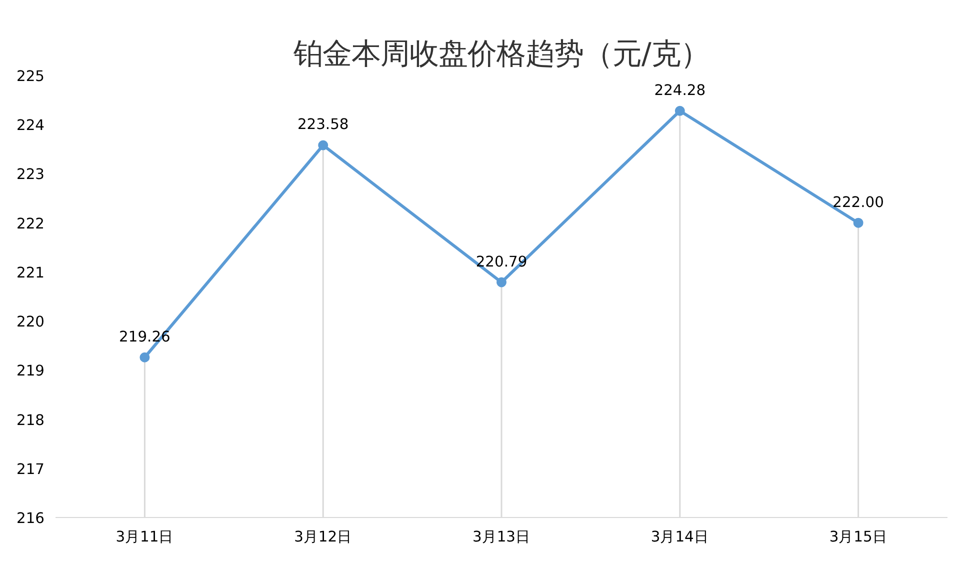 The width and height of the screenshot is (969, 567). Describe the element at coordinates (30, 371) in the screenshot. I see `y-tick-label: 219` at that location.